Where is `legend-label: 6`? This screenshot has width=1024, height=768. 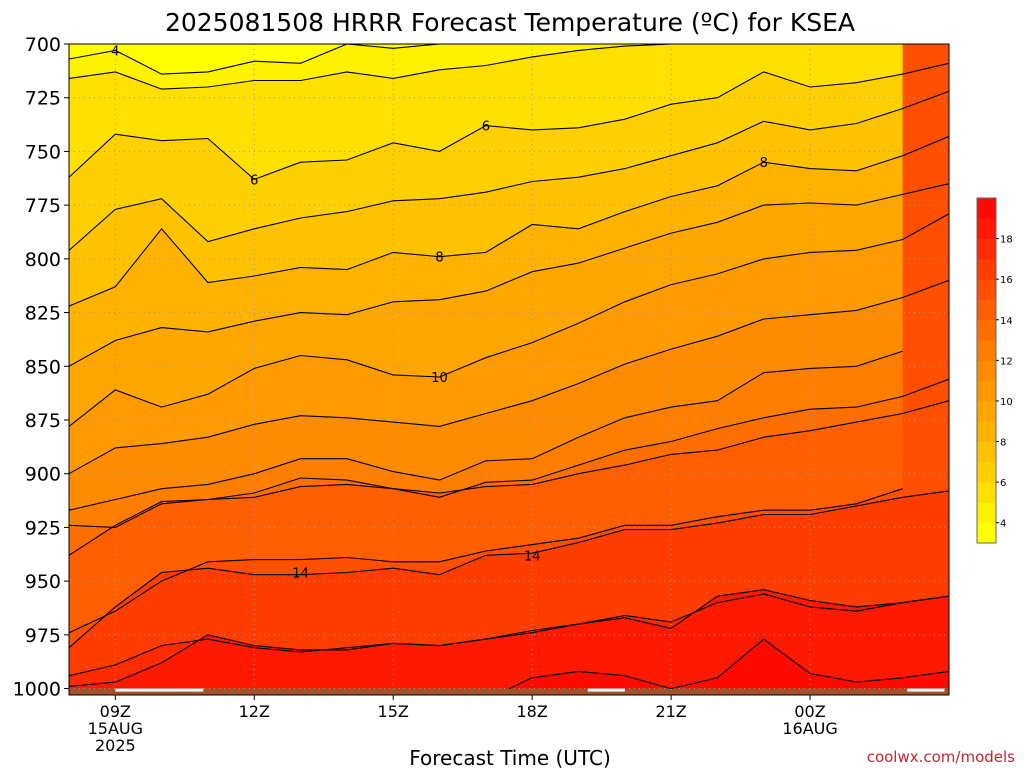
legend-label: 6 is located at coordinates (1003, 483).